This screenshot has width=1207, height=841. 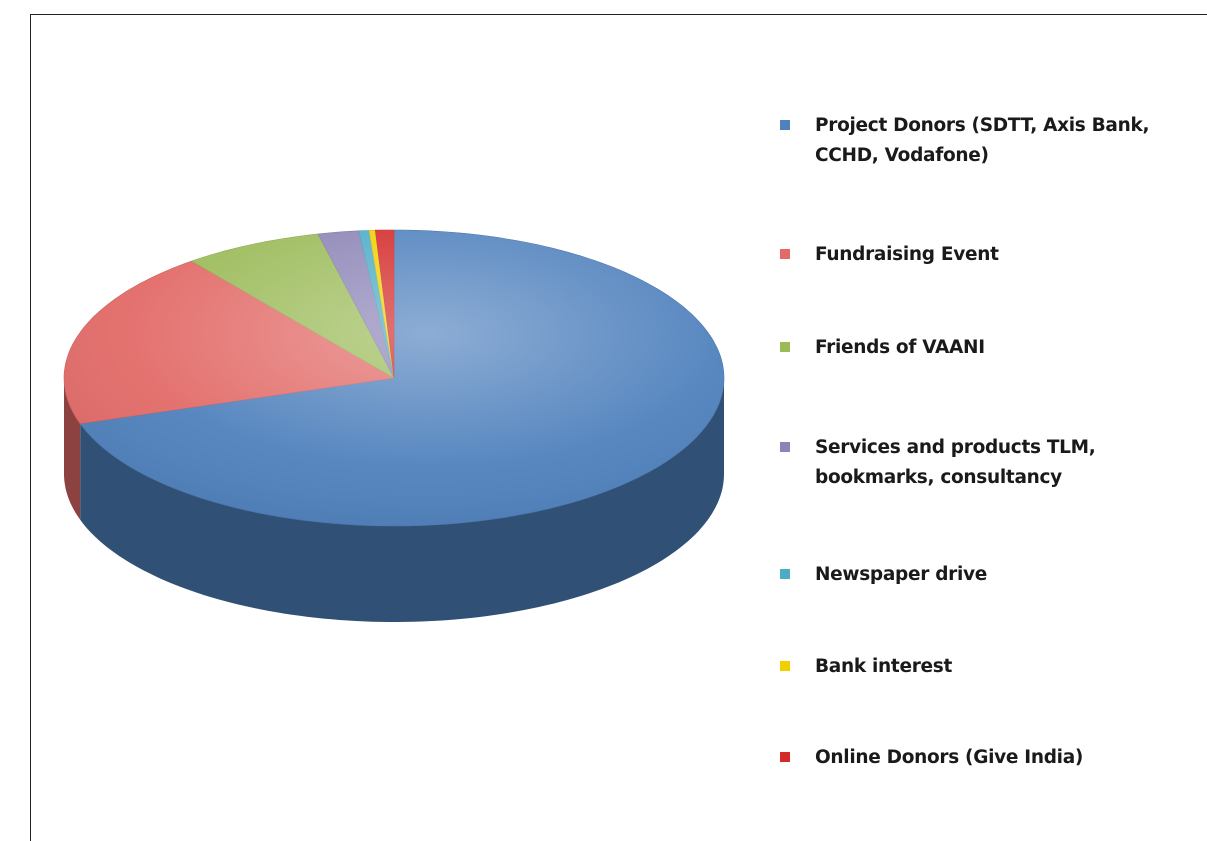 I want to click on legend-item-online-donors-give-india: Online Donors (Give India), so click(x=985, y=758).